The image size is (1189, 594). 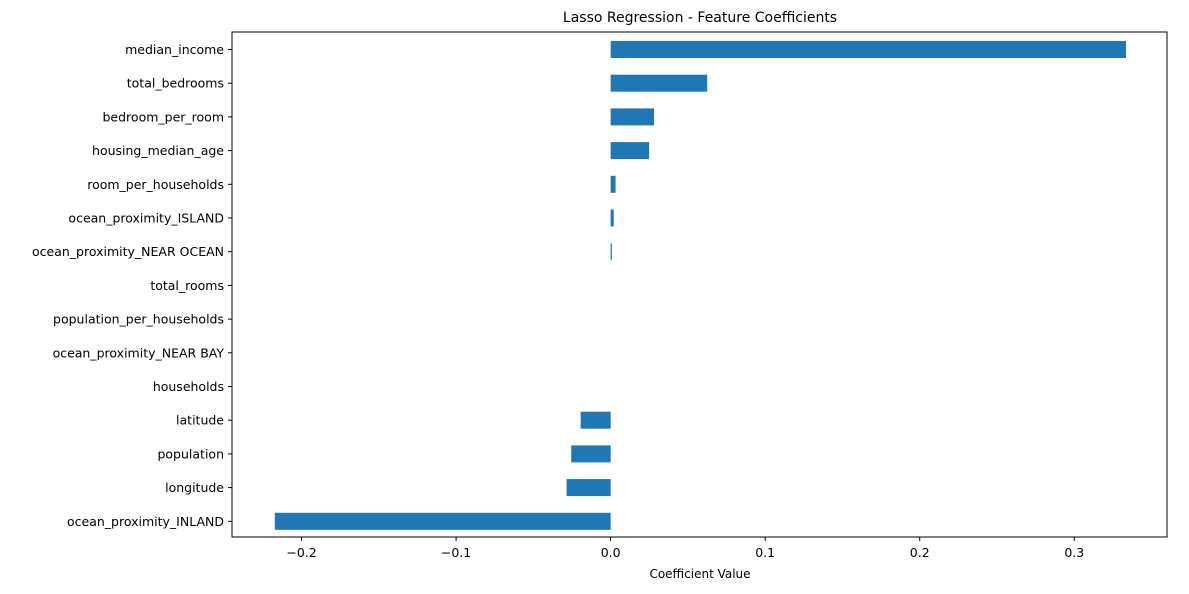 What do you see at coordinates (1074, 552) in the screenshot?
I see `x-tick-label: 0.3` at bounding box center [1074, 552].